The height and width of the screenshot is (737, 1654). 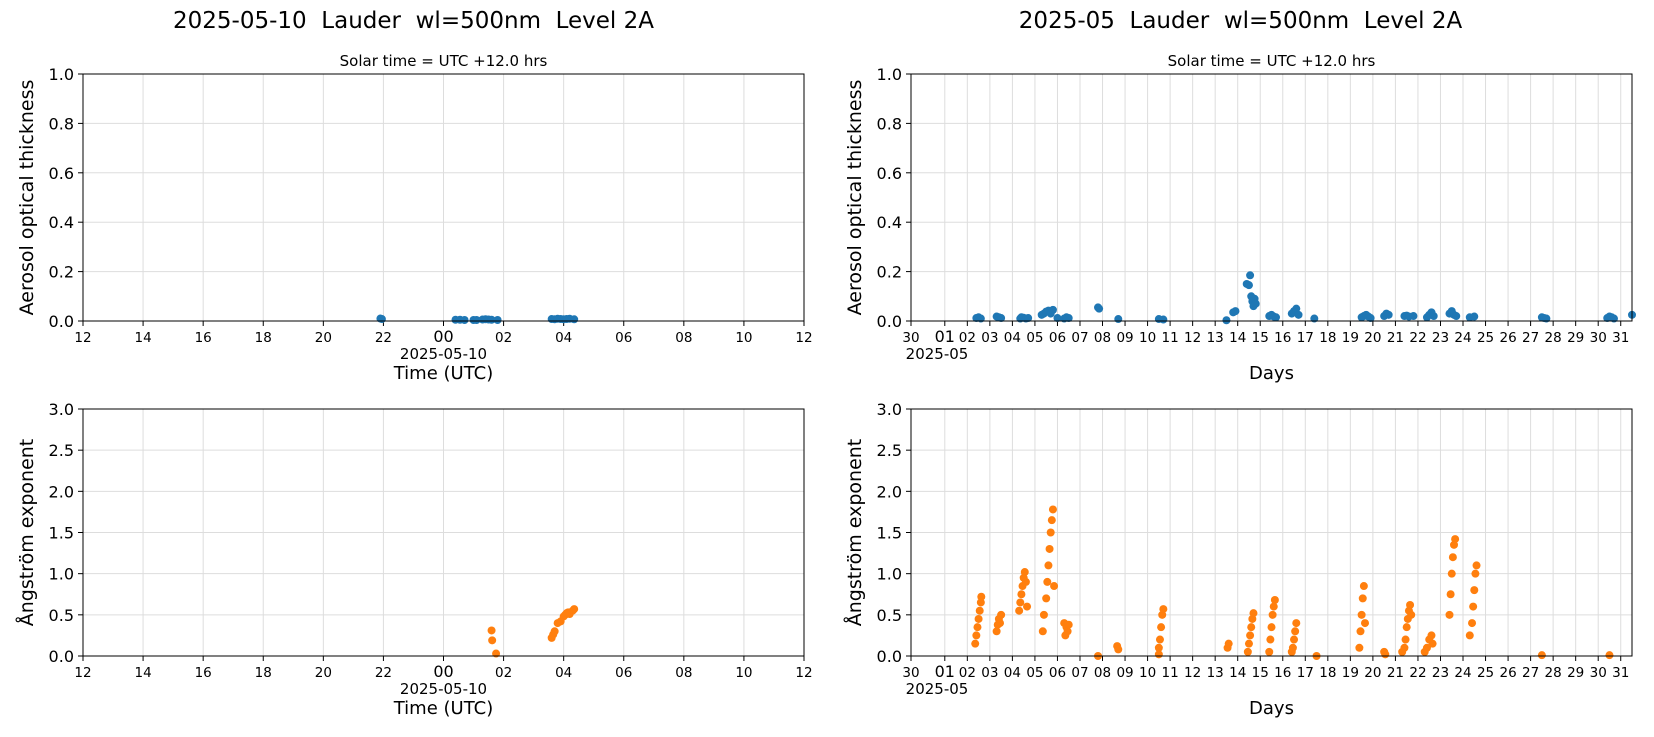 What do you see at coordinates (1530, 673) in the screenshot?
I see `x-tick-label: 27` at bounding box center [1530, 673].